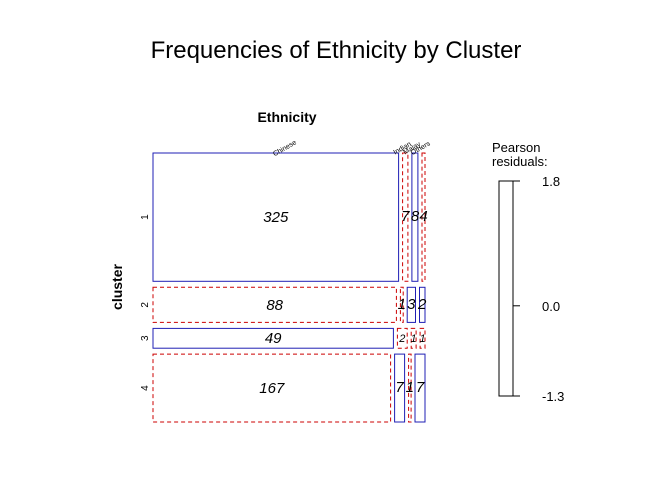  I want to click on cell-label-r4-others: 7, so click(420, 387).